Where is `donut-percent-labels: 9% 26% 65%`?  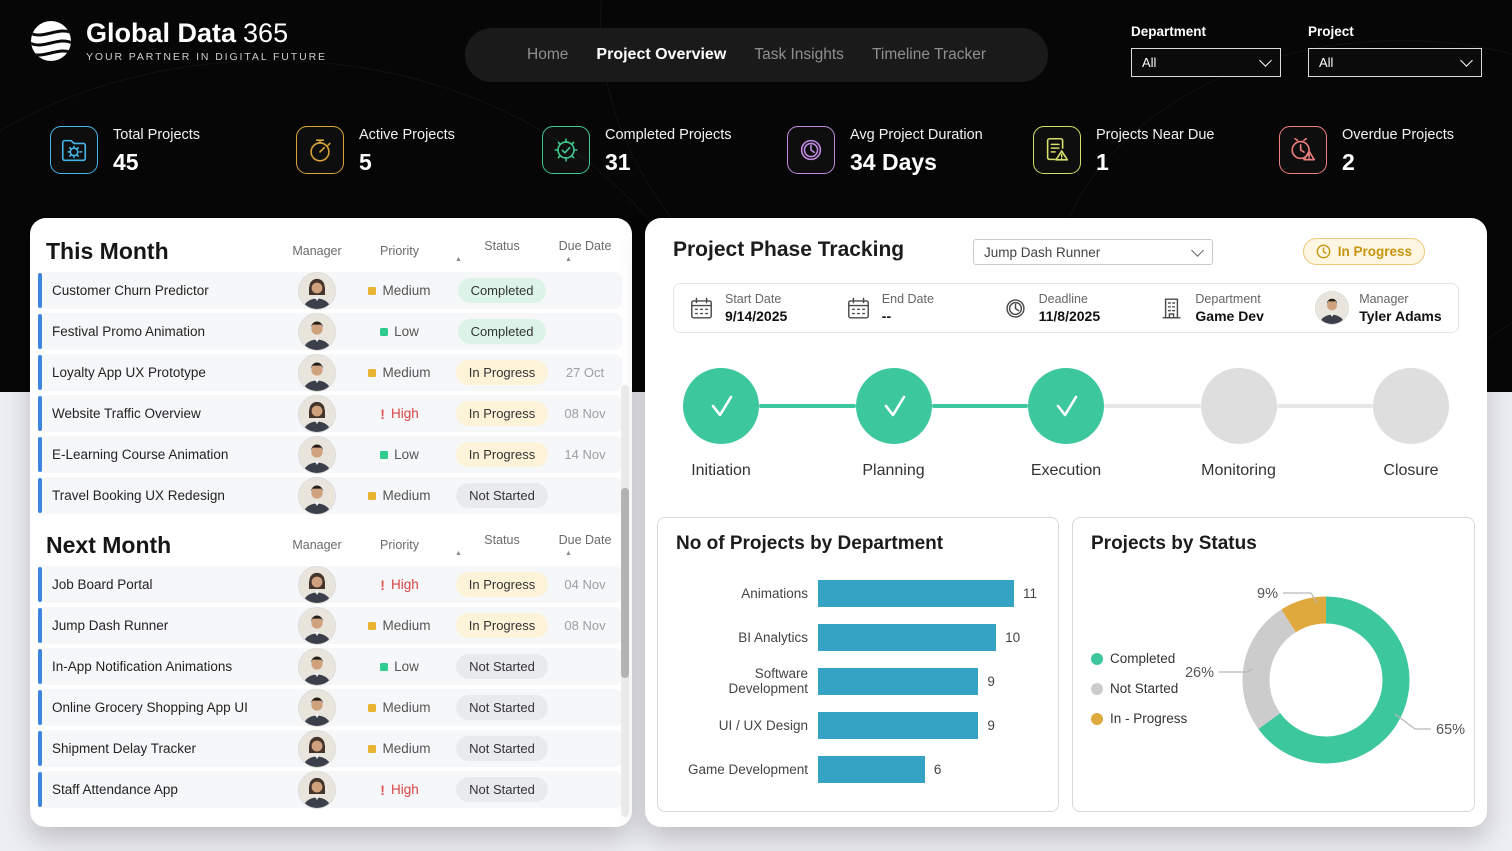
donut-percent-labels: 9% 26% 65% is located at coordinates (1325, 662).